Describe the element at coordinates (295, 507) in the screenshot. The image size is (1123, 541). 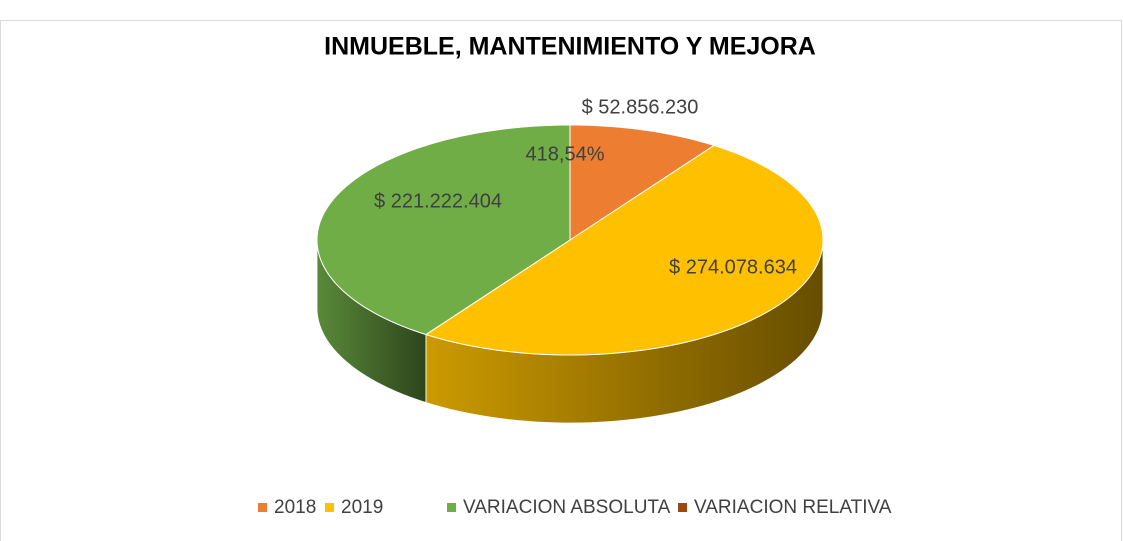
I see `legend-label: 2018` at that location.